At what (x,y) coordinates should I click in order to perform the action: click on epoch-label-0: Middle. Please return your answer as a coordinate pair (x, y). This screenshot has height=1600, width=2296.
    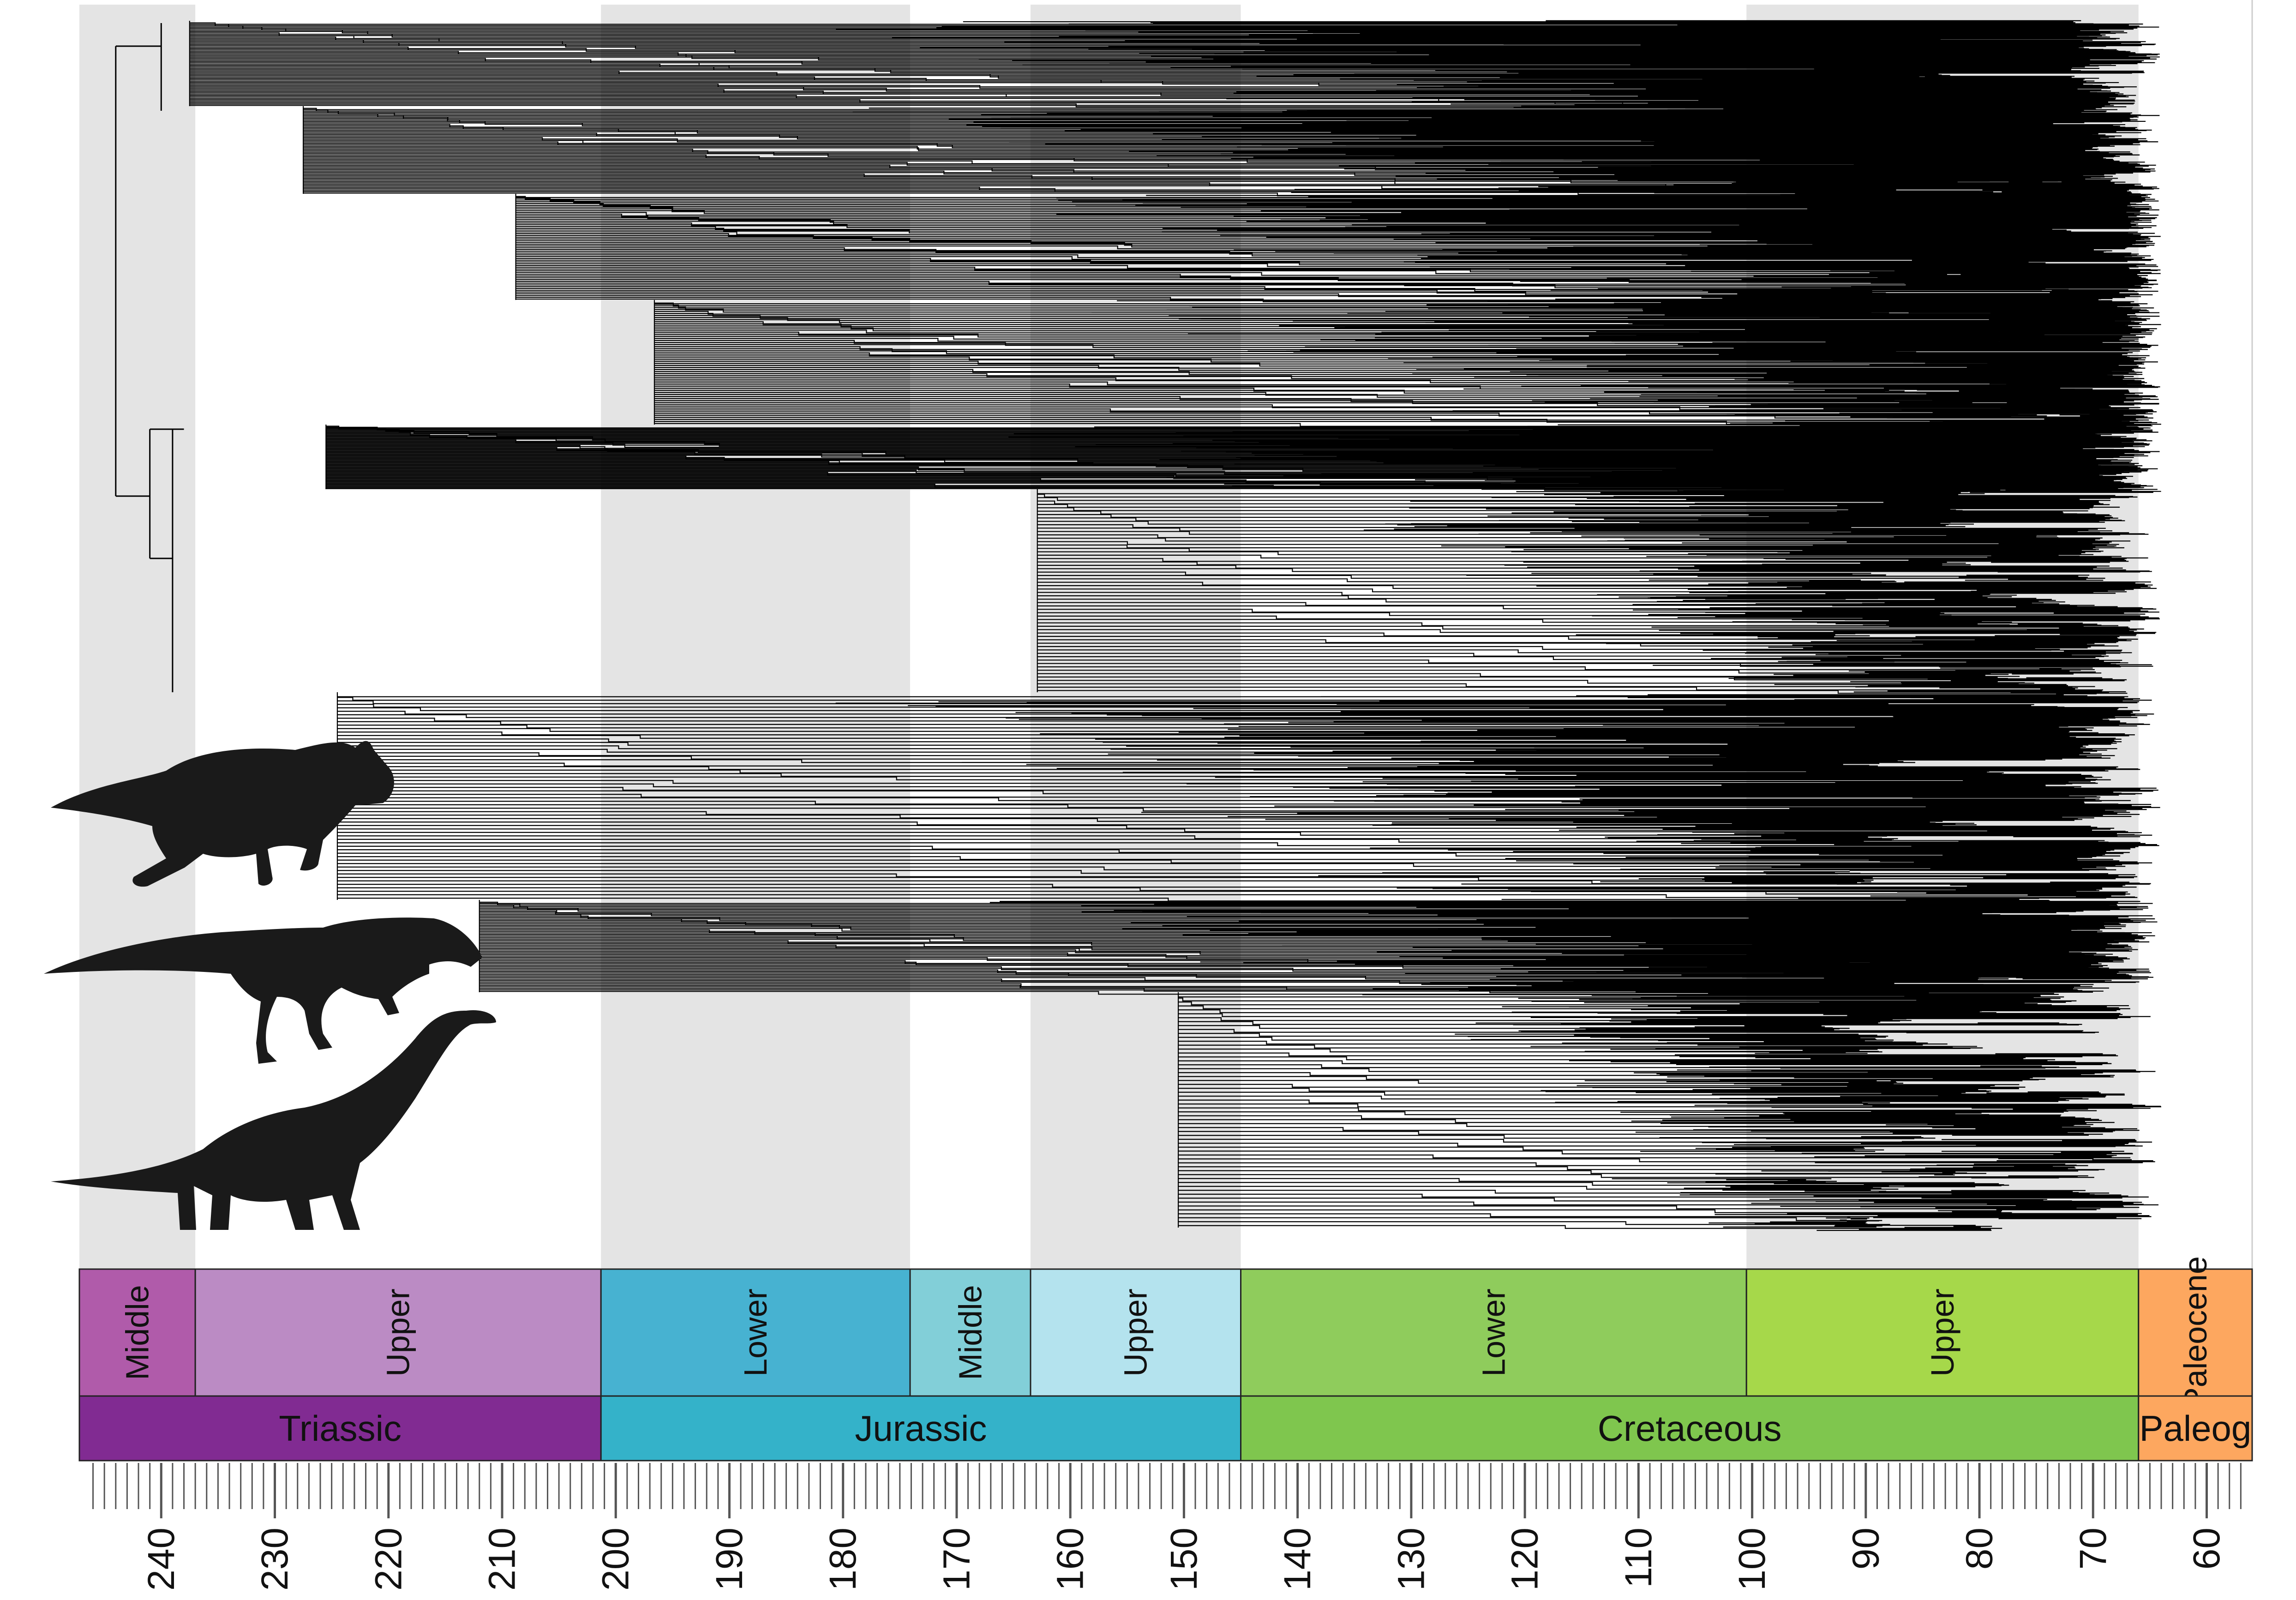
    Looking at the image, I should click on (138, 1332).